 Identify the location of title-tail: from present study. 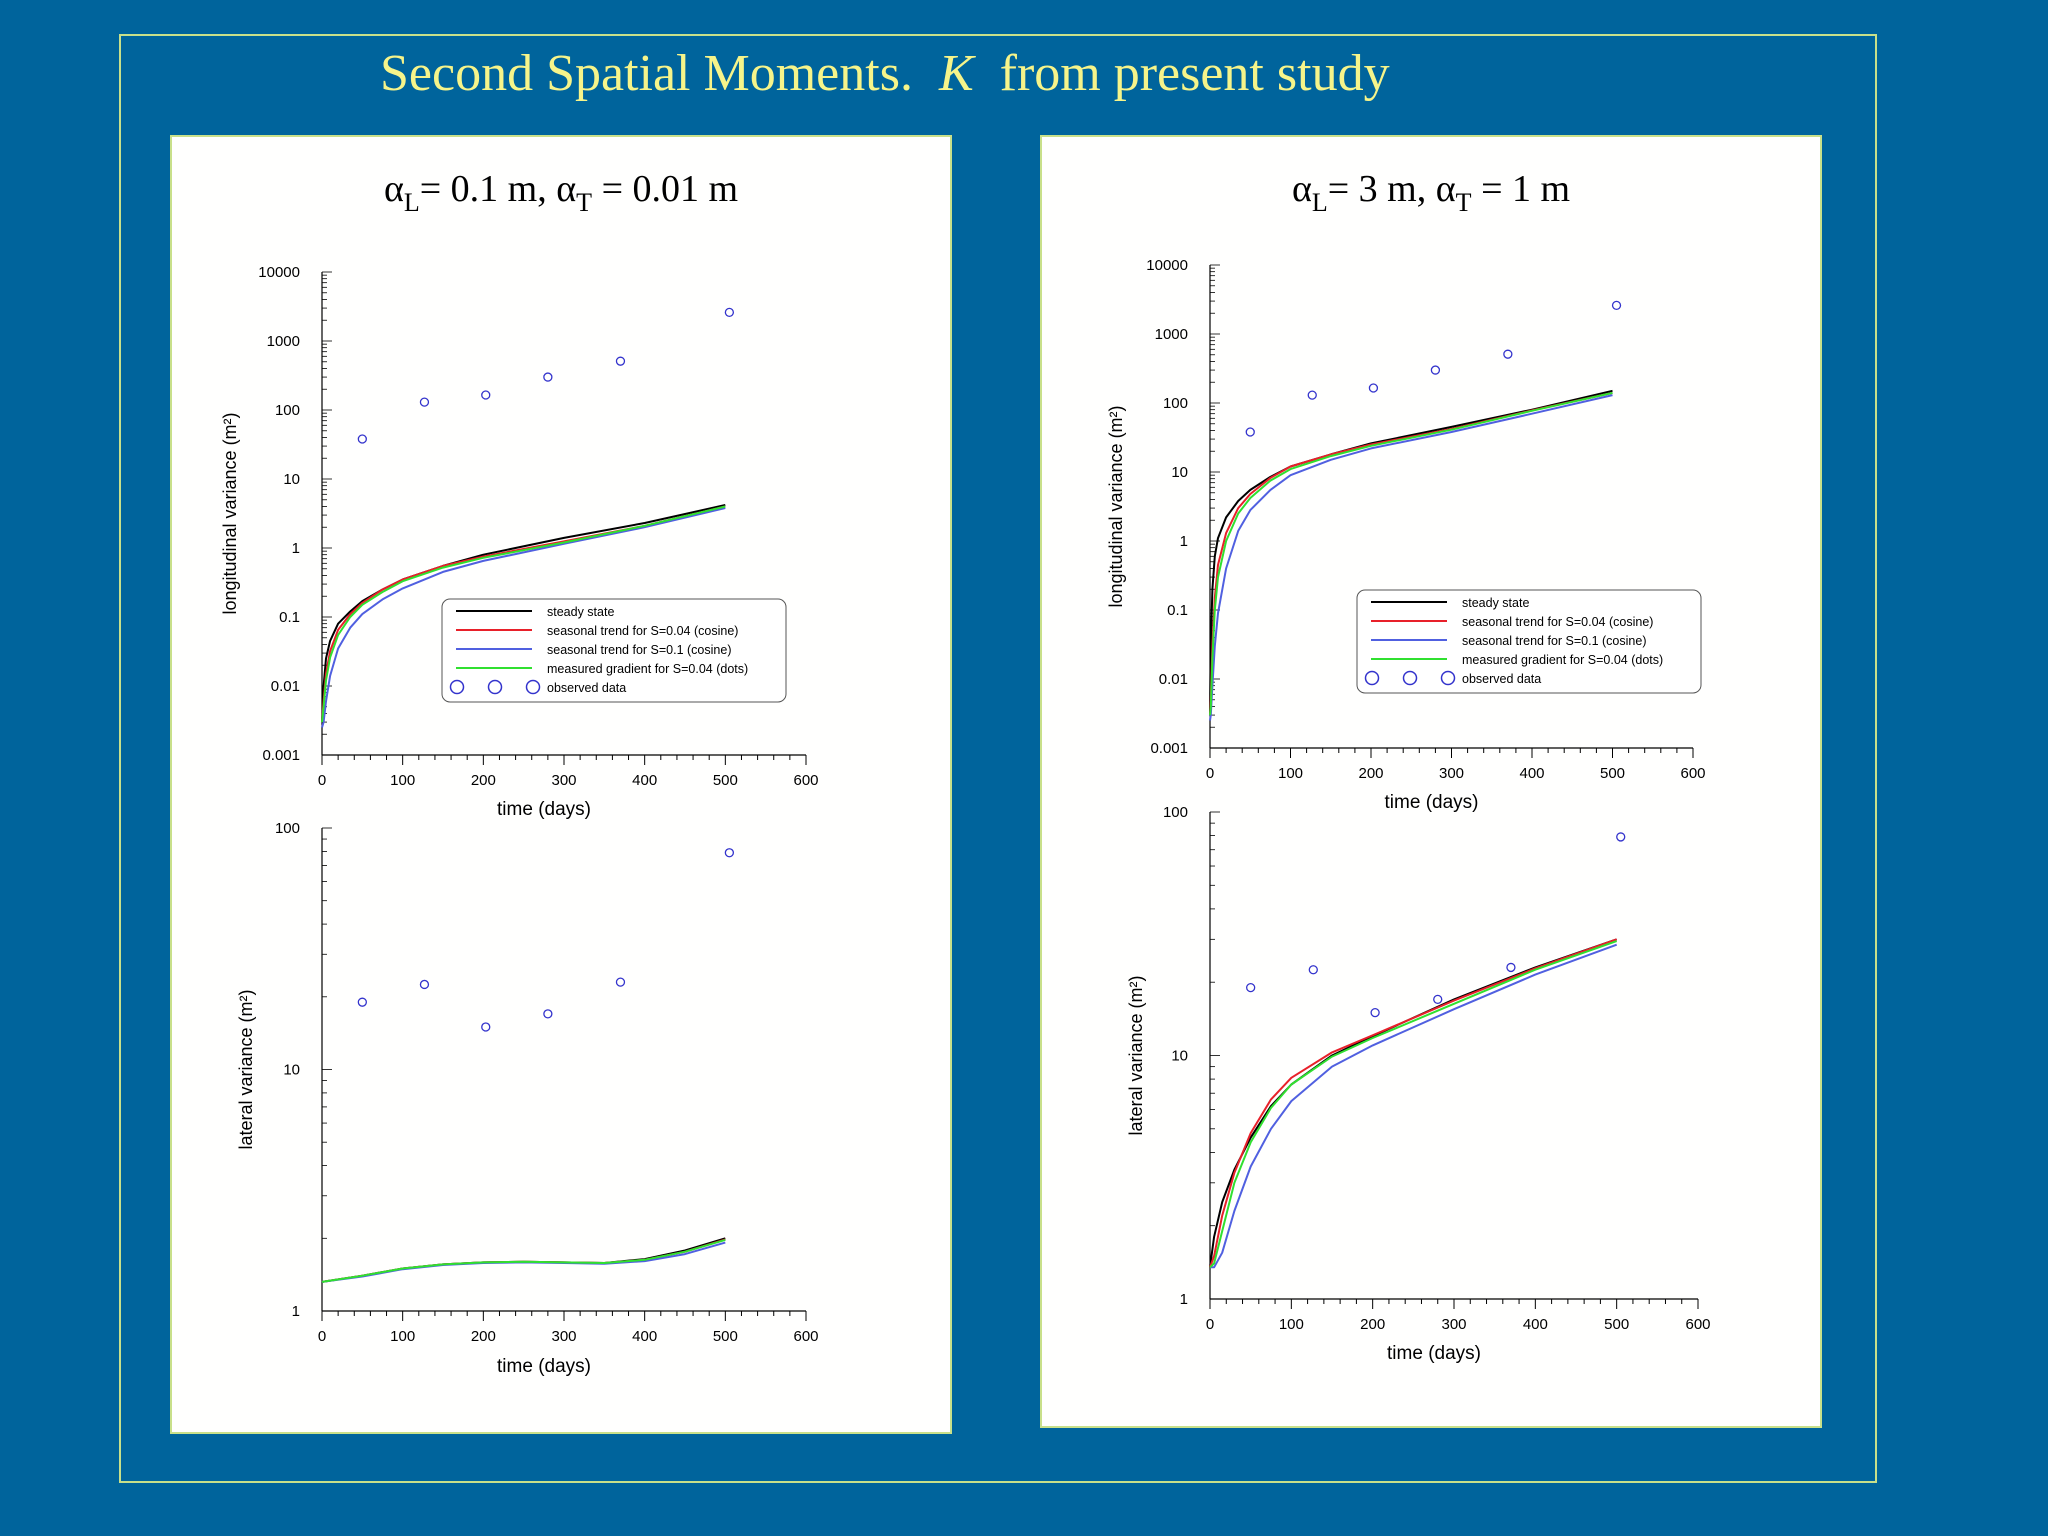
(1194, 73).